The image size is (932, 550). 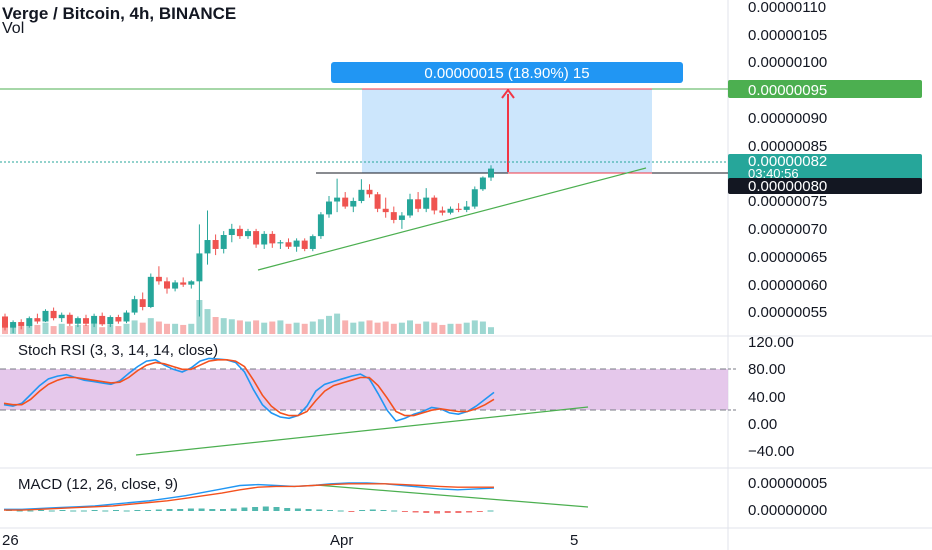 I want to click on time-tick: 5, so click(x=574, y=540).